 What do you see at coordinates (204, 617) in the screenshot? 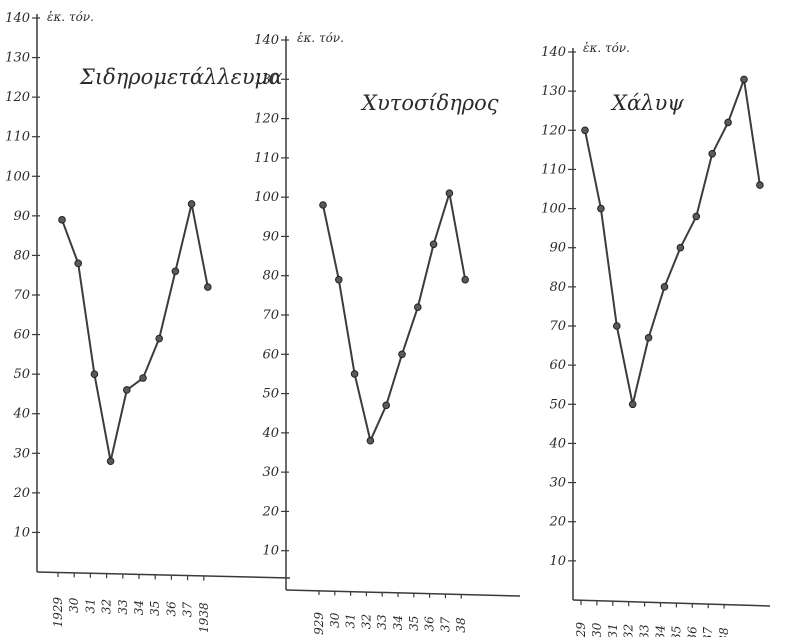
I see `x-tick-label: 1938` at bounding box center [204, 617].